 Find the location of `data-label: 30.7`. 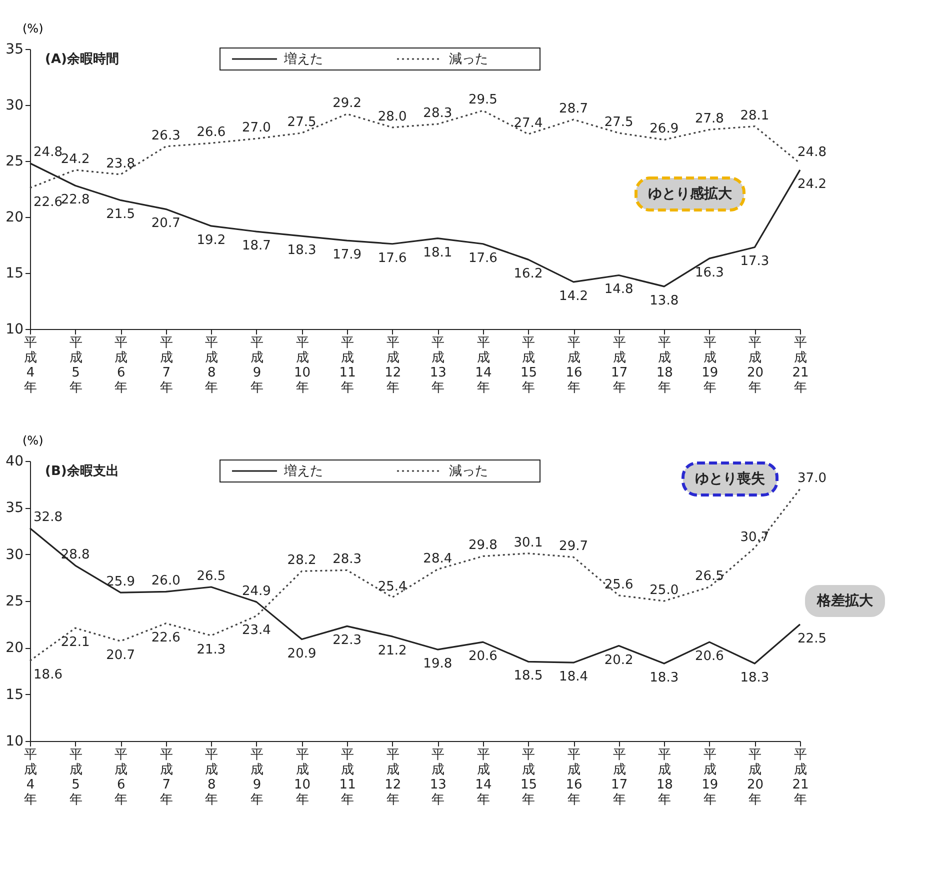

data-label: 30.7 is located at coordinates (755, 537).